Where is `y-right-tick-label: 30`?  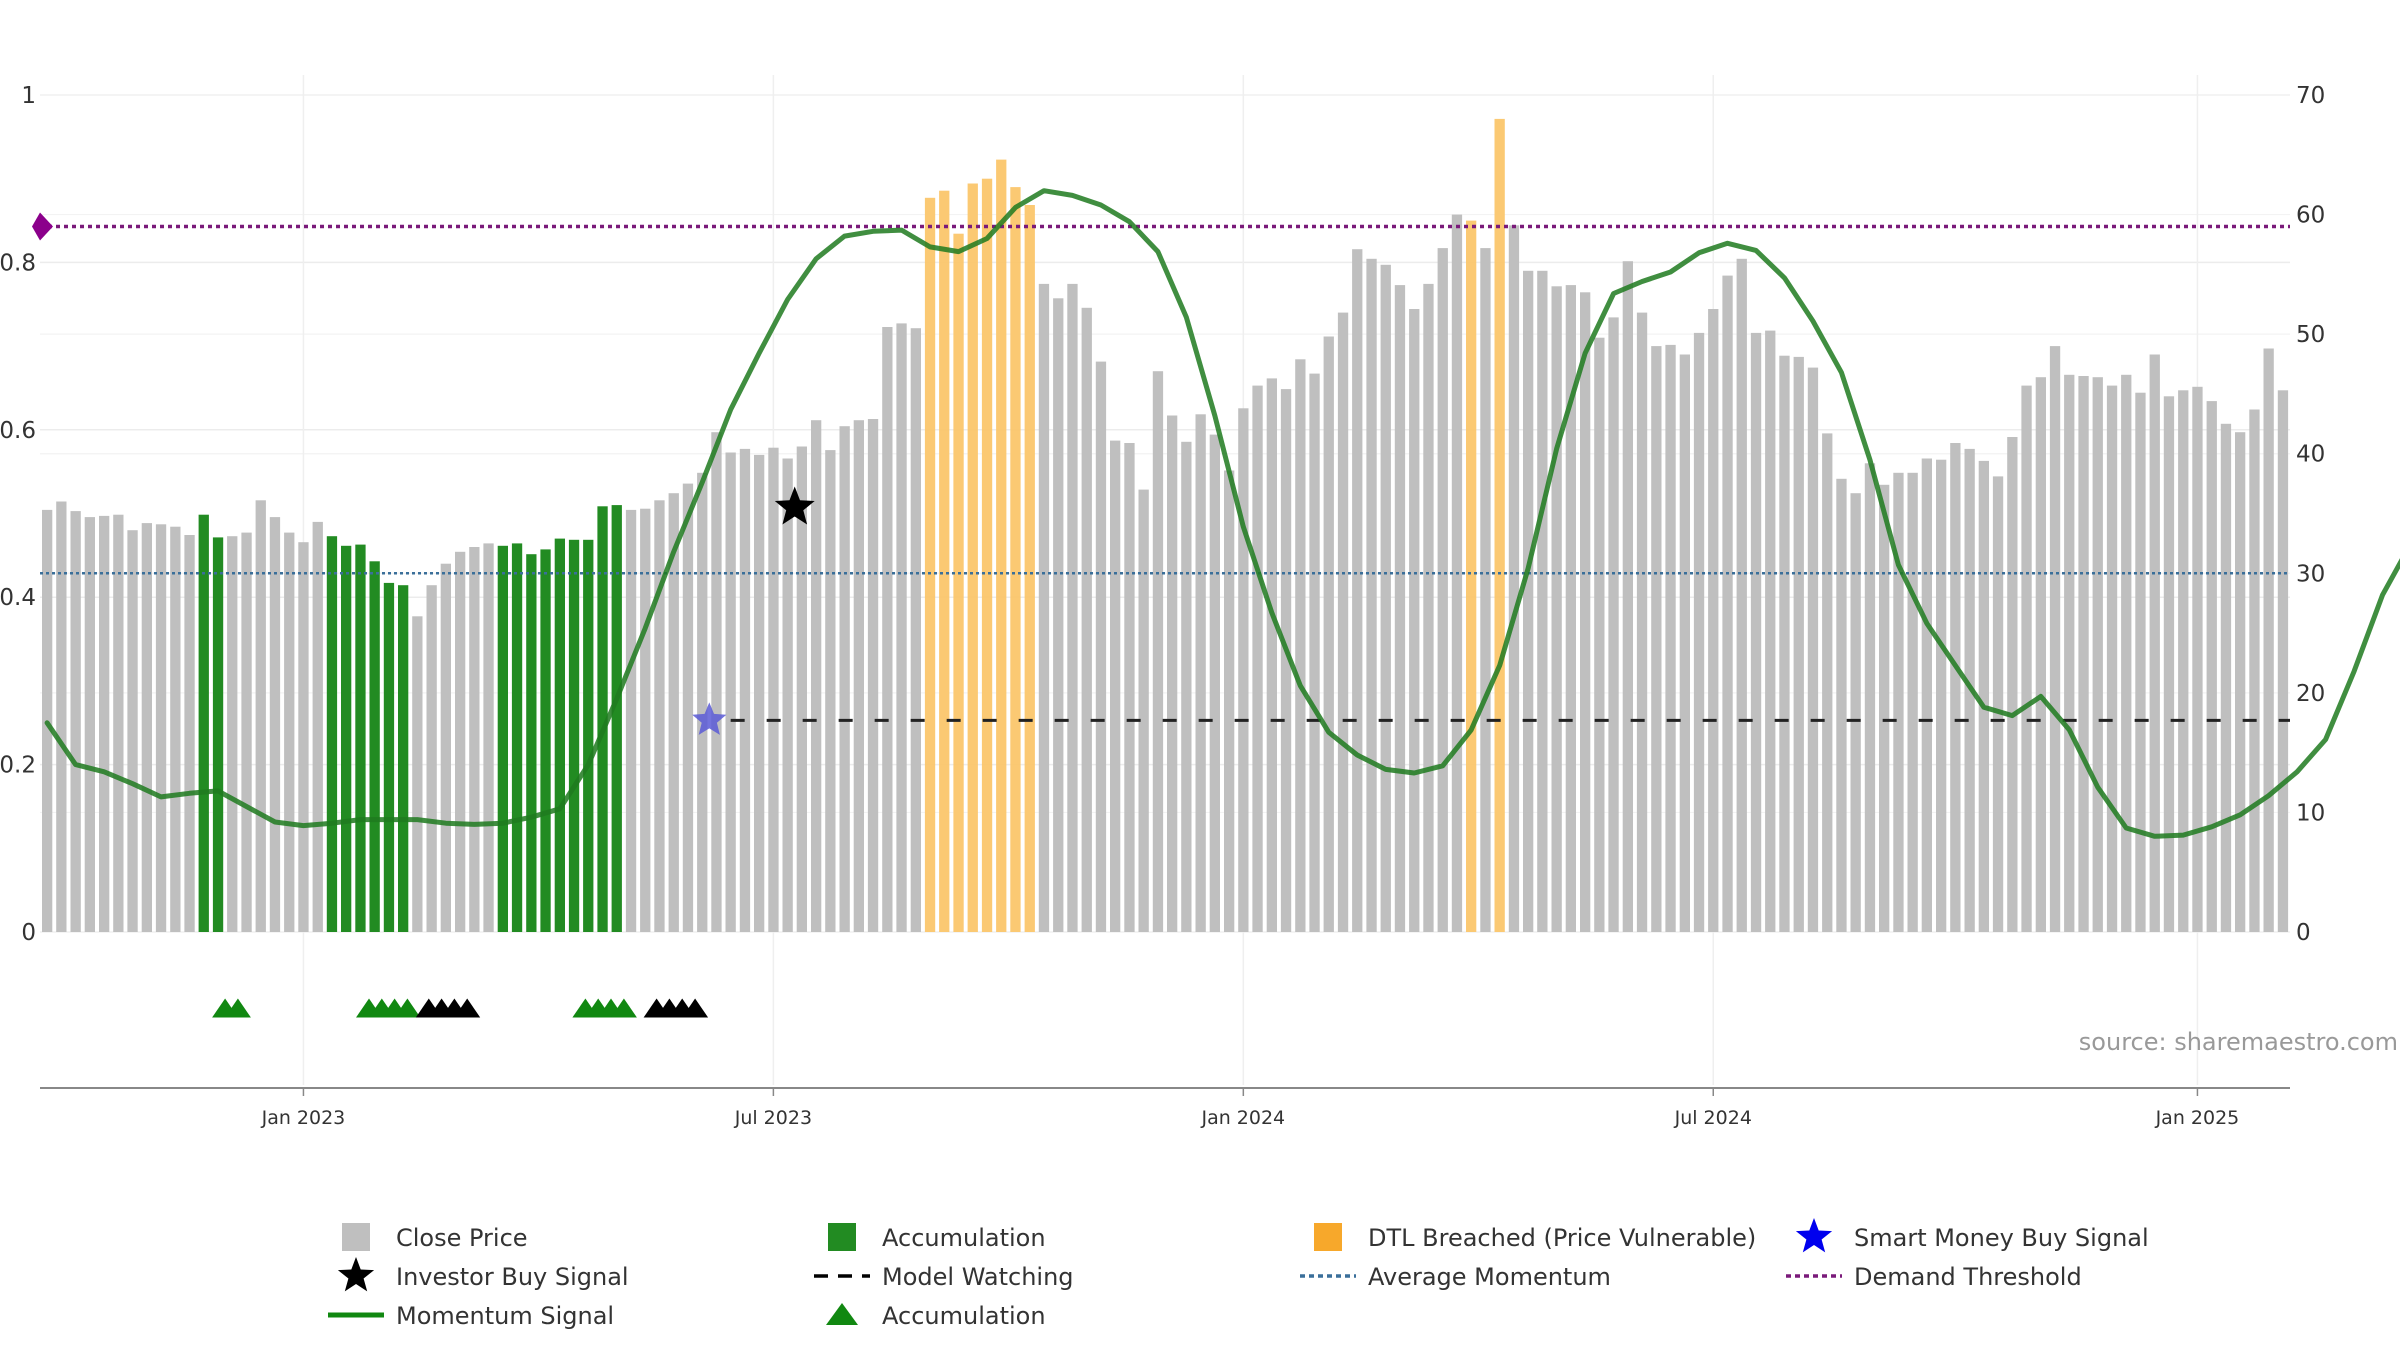
y-right-tick-label: 30 is located at coordinates (2310, 574).